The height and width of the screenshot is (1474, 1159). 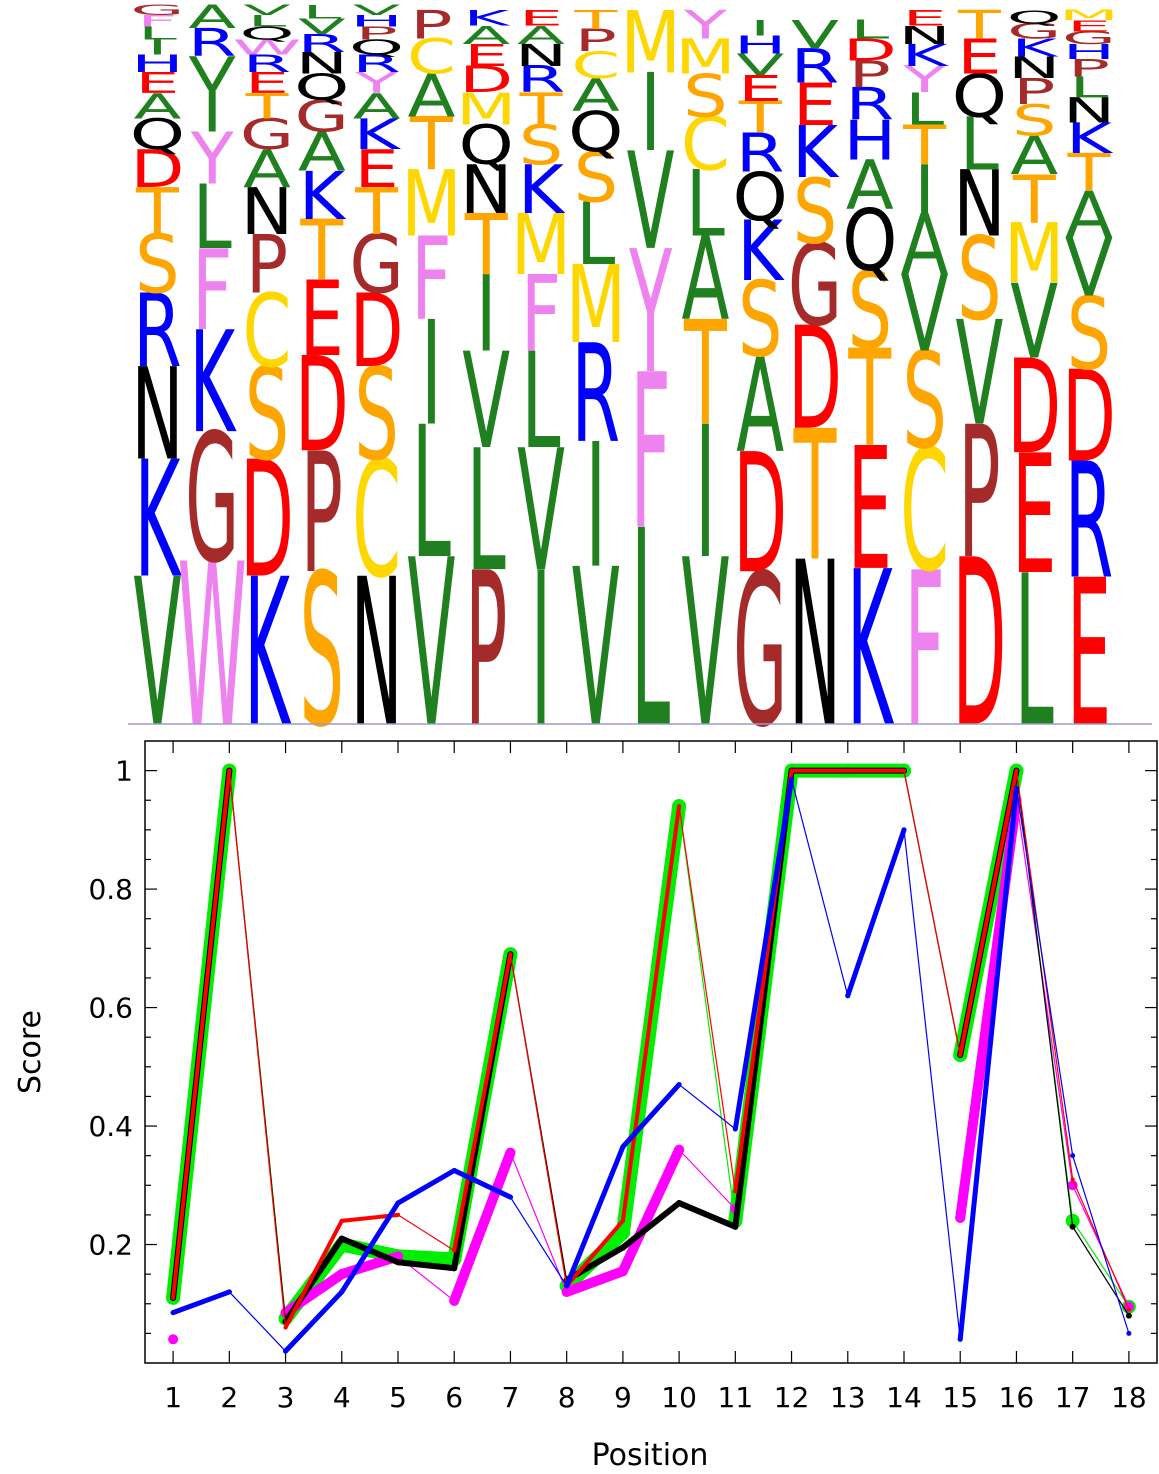 What do you see at coordinates (212, 623) in the screenshot?
I see `logo-letter: W` at bounding box center [212, 623].